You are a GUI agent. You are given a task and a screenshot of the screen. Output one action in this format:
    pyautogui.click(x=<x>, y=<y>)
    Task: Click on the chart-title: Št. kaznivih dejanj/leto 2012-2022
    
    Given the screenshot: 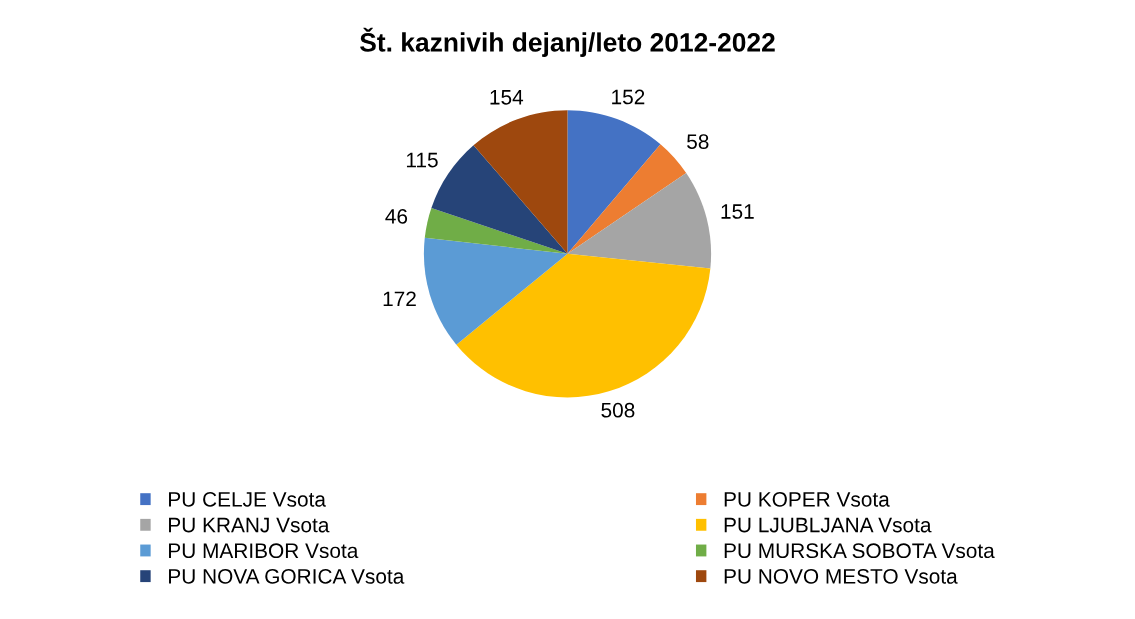 What is the action you would take?
    pyautogui.click(x=567, y=42)
    